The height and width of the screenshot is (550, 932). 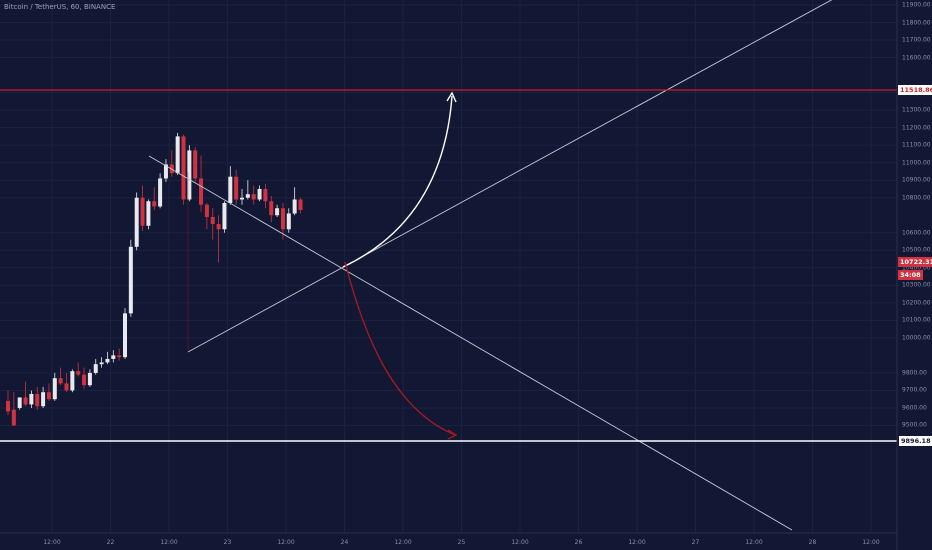 I want to click on y-tick-label: 10400.00, so click(x=916, y=268).